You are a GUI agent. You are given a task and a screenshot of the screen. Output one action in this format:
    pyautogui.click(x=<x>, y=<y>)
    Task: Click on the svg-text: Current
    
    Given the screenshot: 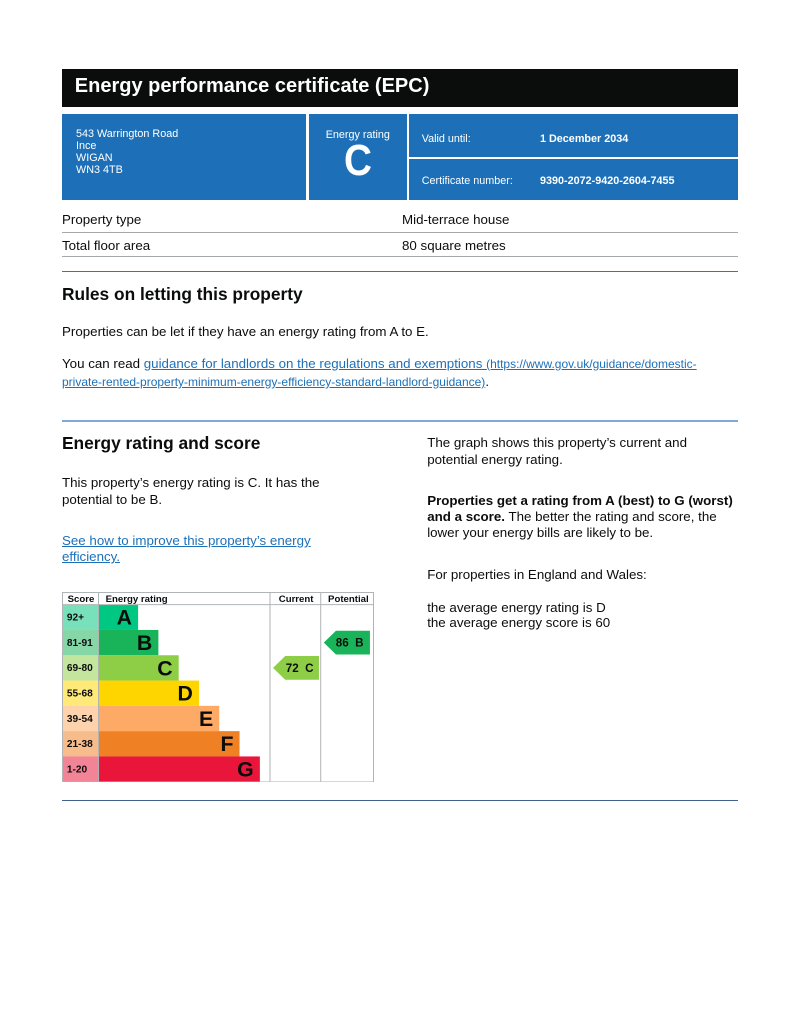 What is the action you would take?
    pyautogui.click(x=297, y=599)
    